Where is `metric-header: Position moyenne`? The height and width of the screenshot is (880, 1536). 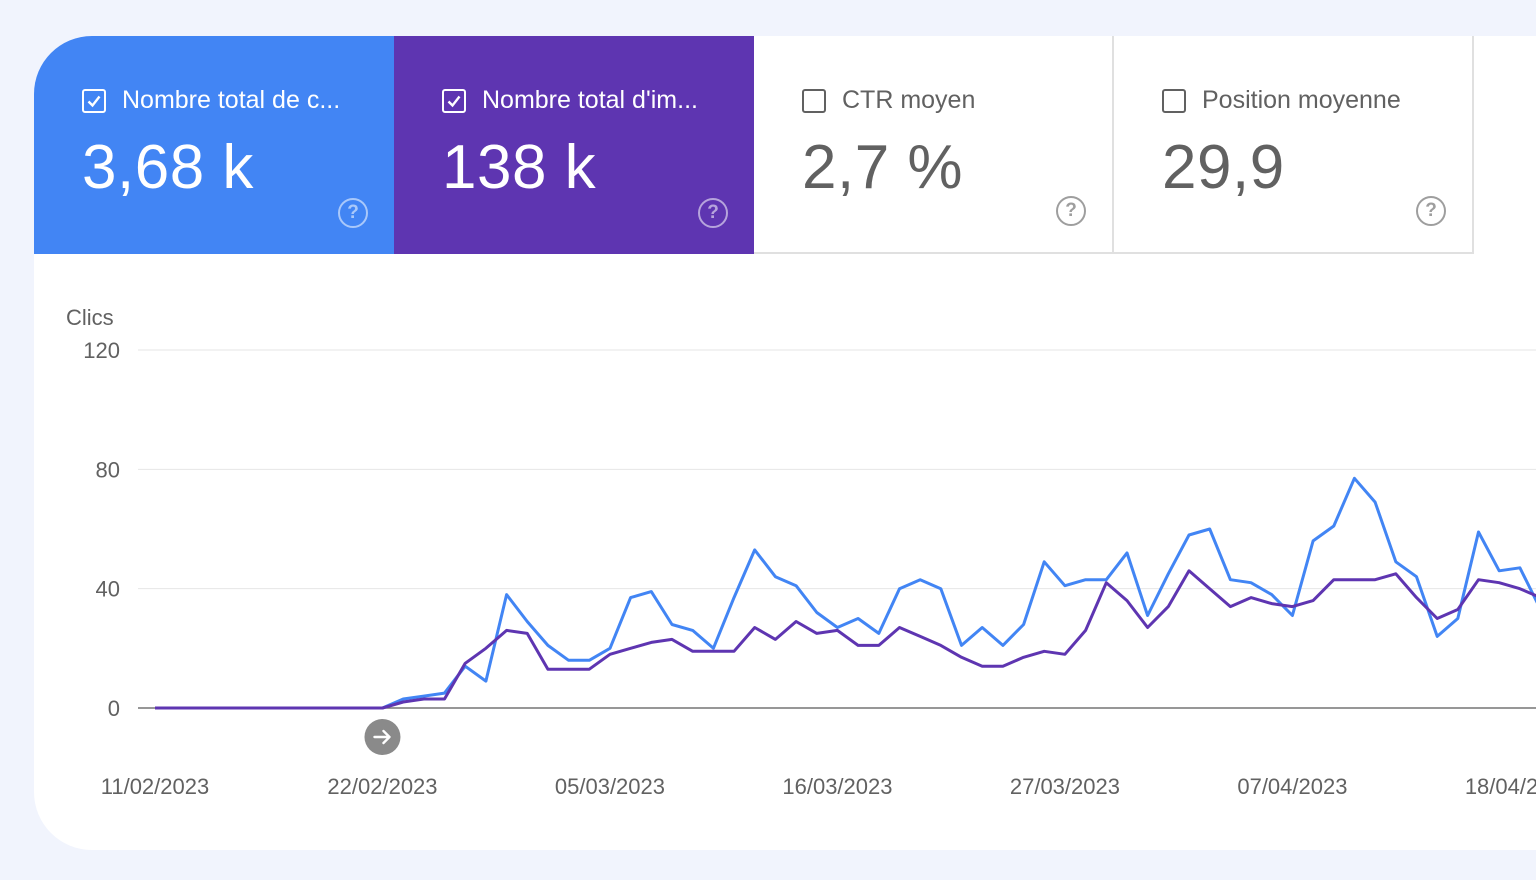 metric-header: Position moyenne is located at coordinates (1281, 100).